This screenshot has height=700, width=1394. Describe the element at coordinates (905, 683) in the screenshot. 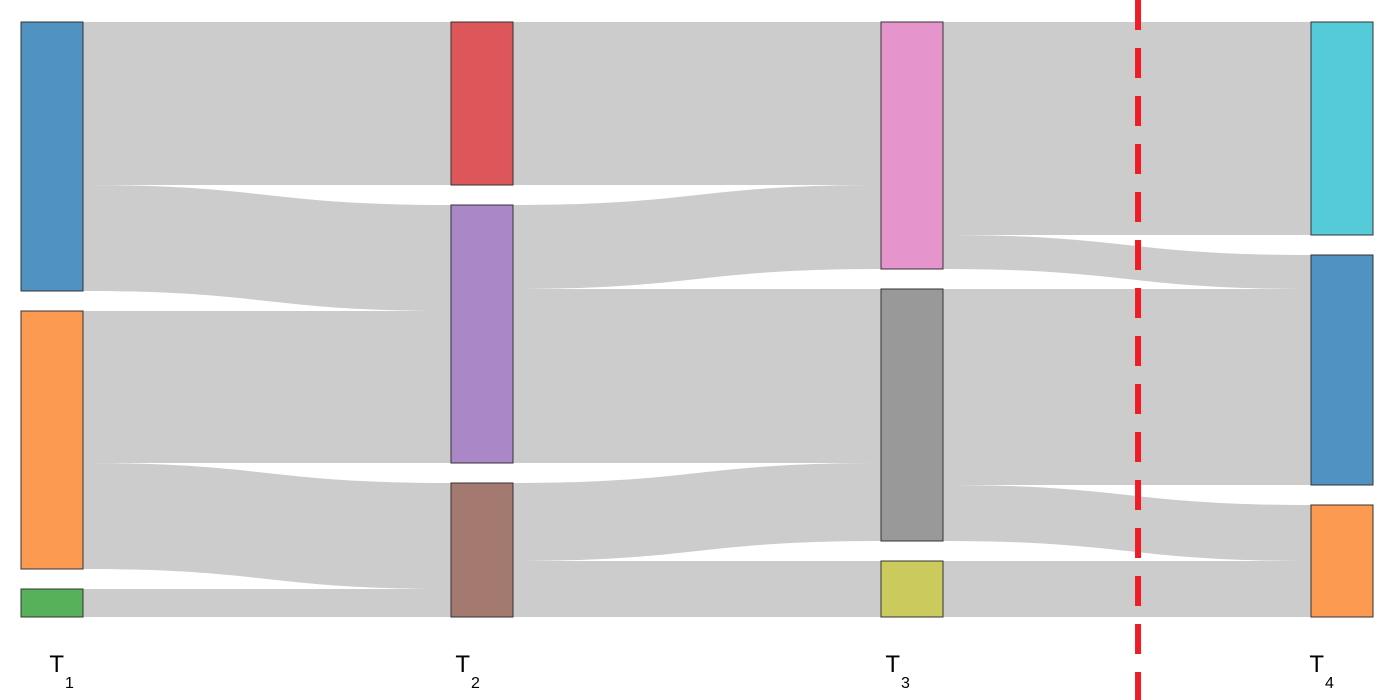

I see `column-label-subscript: 3` at that location.